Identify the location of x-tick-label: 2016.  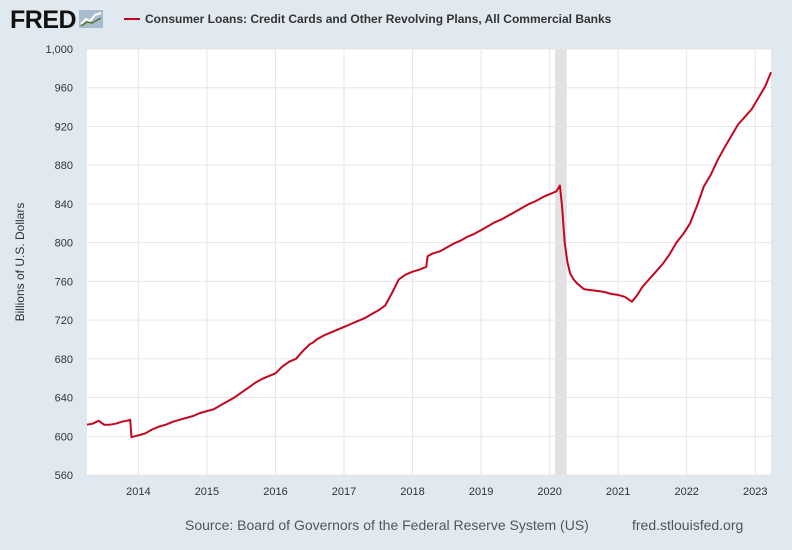
(275, 492).